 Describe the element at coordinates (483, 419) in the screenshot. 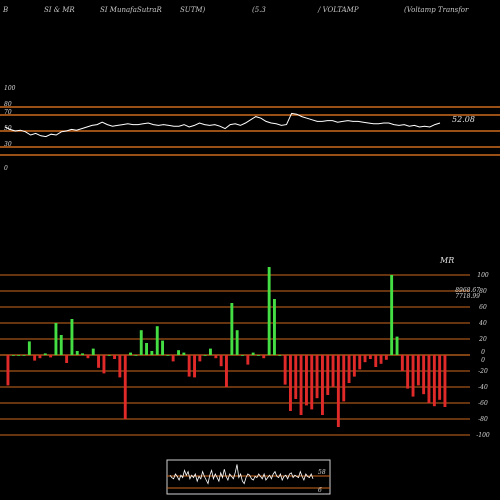

I see `mr-tick-label: -80` at that location.